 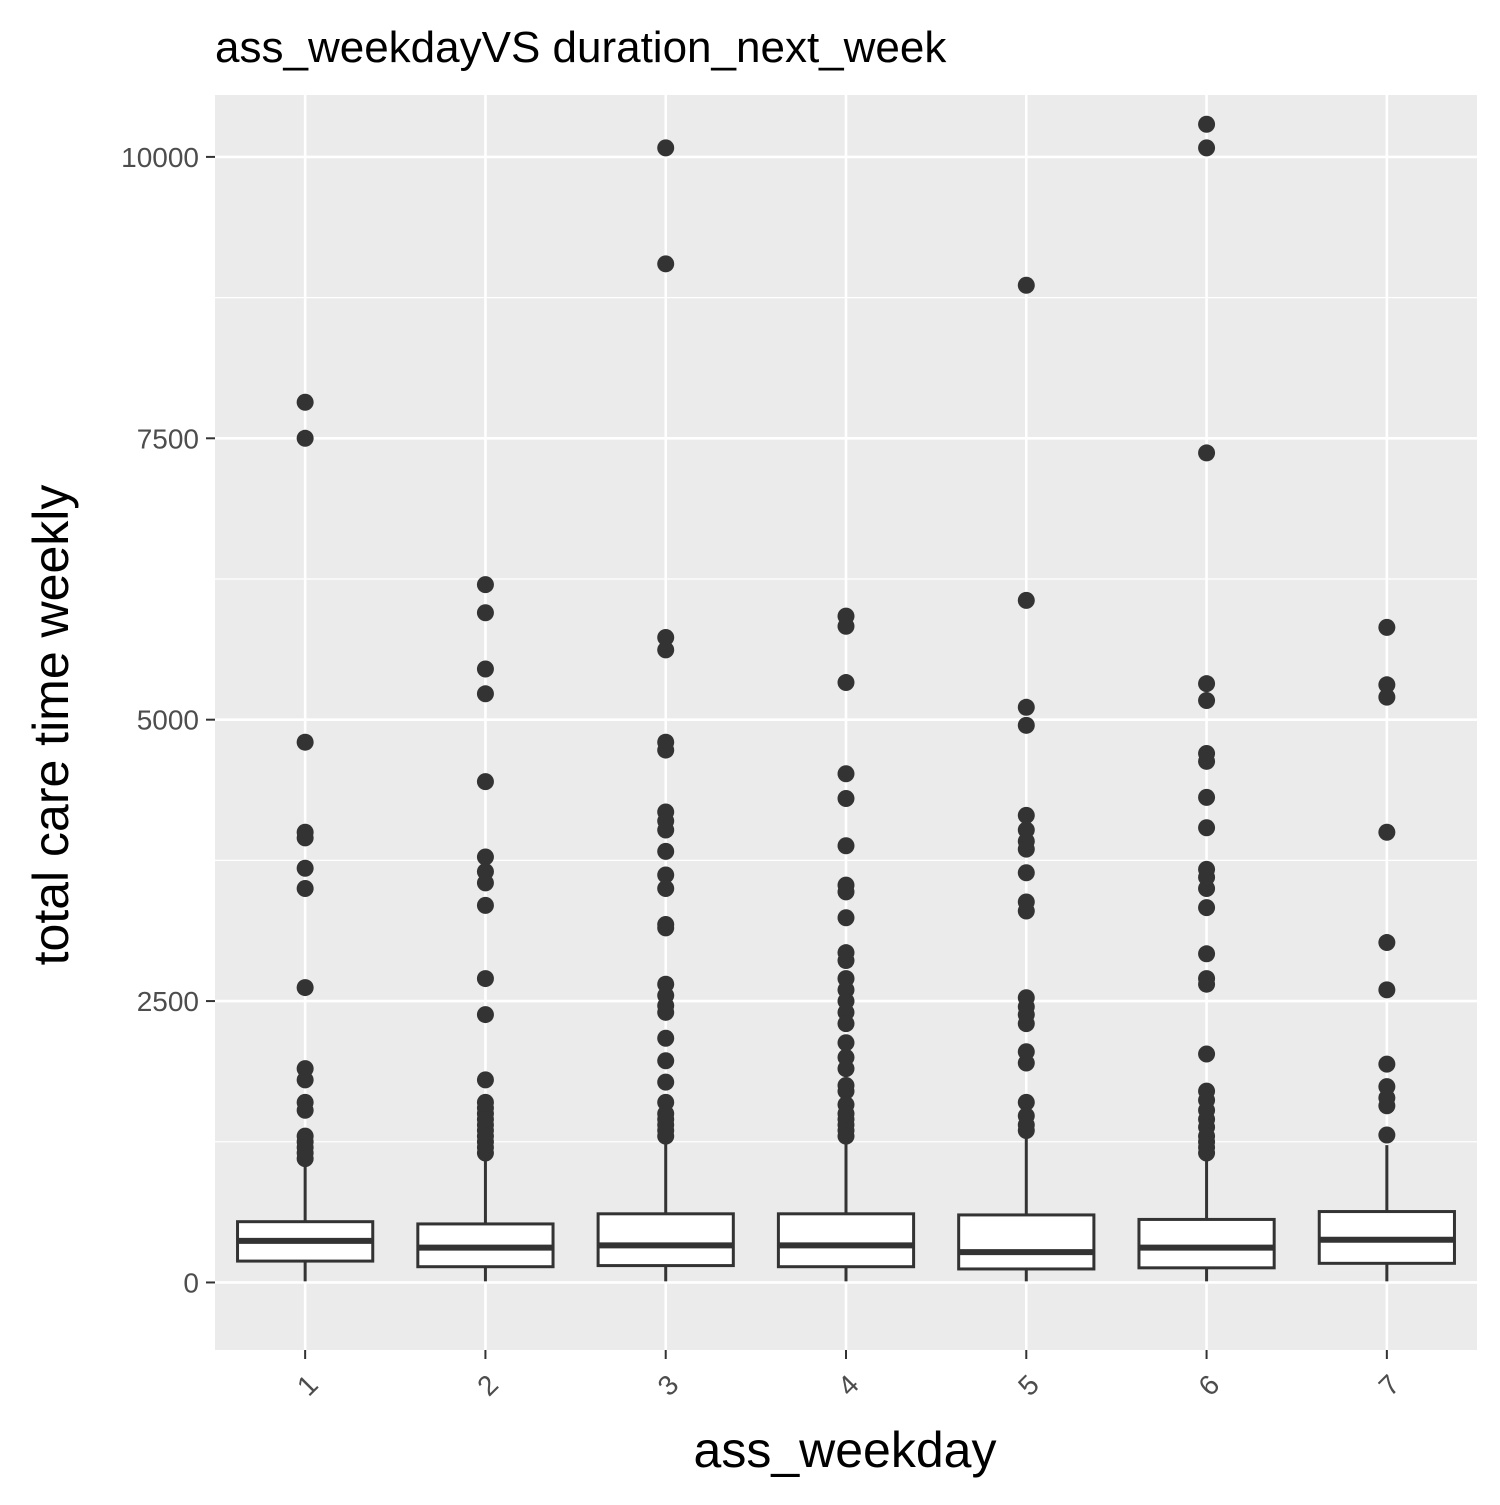 I want to click on y-tick-label: 7500, so click(x=168, y=438).